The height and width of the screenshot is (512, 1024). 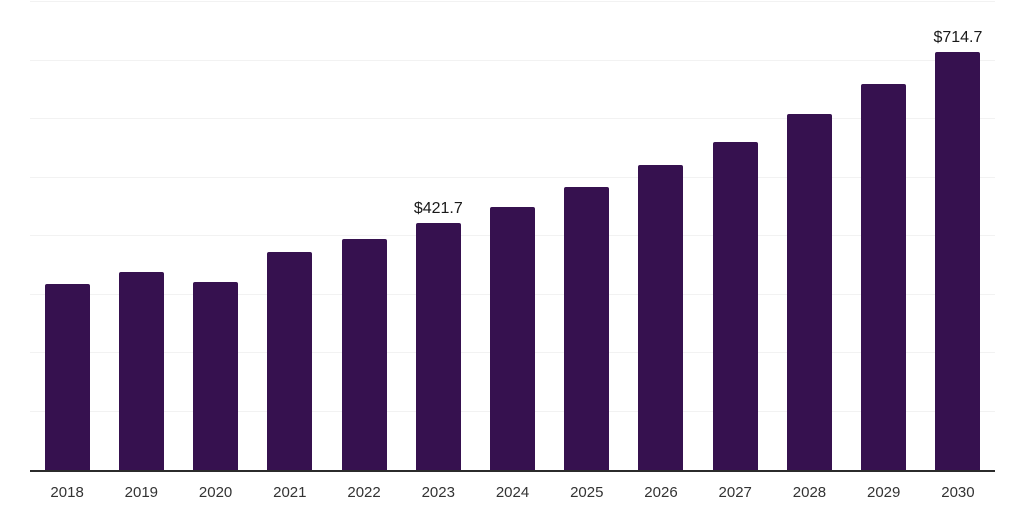 What do you see at coordinates (438, 346) in the screenshot?
I see `bar-2023` at bounding box center [438, 346].